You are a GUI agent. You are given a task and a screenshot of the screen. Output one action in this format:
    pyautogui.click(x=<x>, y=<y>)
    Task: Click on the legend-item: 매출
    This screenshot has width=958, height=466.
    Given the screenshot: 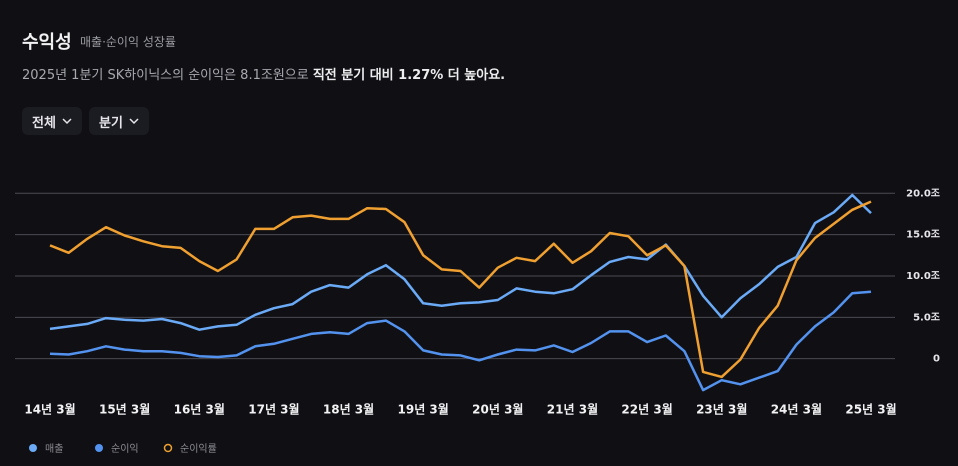 What is the action you would take?
    pyautogui.click(x=46, y=449)
    